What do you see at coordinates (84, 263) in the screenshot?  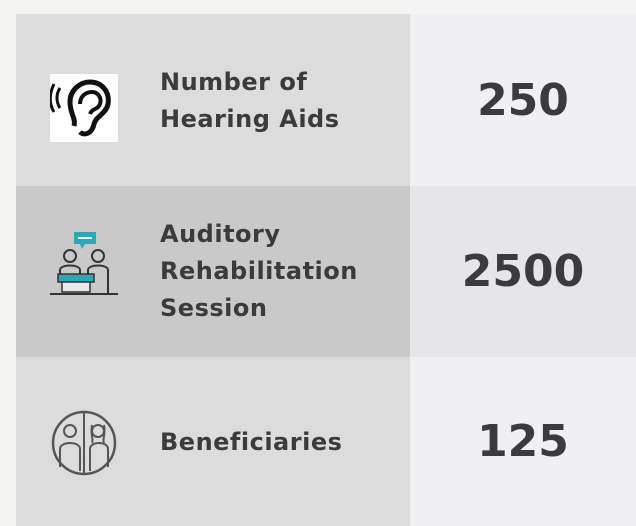 I see `session-icon` at bounding box center [84, 263].